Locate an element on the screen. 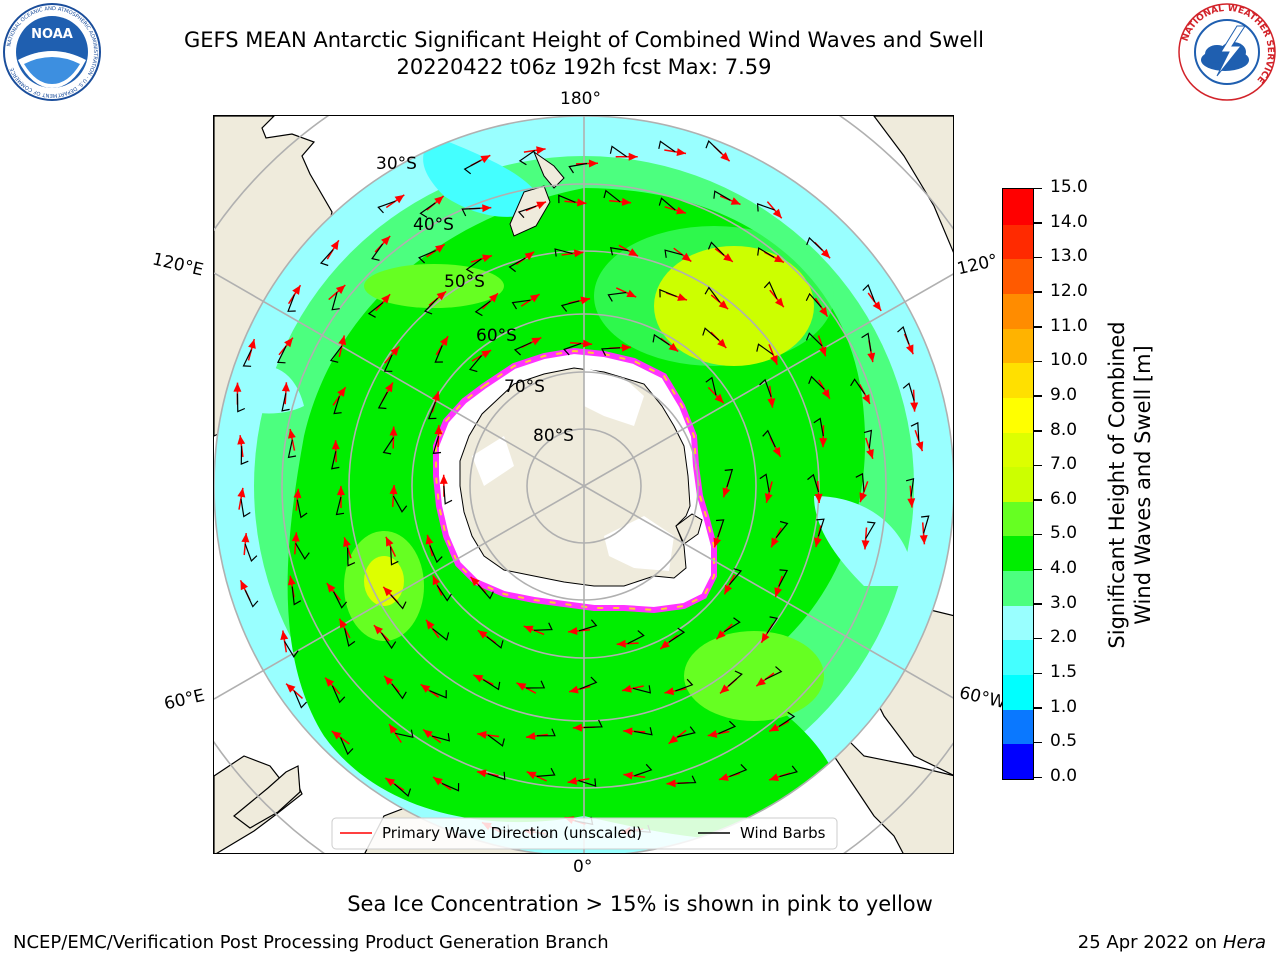 The width and height of the screenshot is (1280, 960). lon-label-120e: 120°E is located at coordinates (178, 265).